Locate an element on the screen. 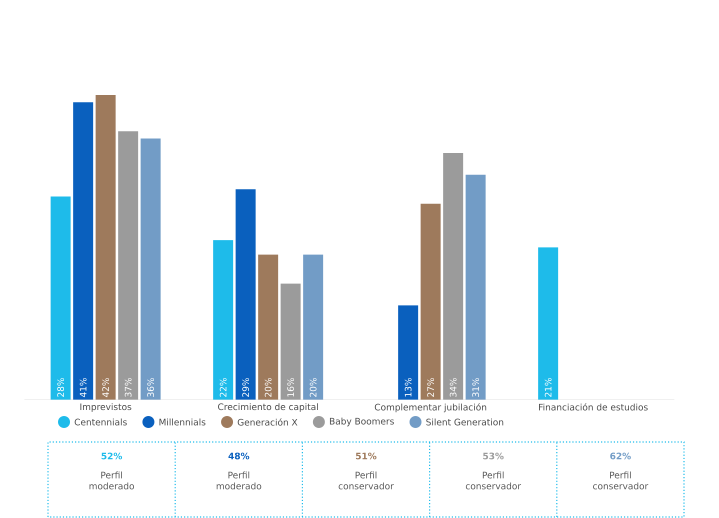  x-tick-label: Financiación de estudios is located at coordinates (593, 407).